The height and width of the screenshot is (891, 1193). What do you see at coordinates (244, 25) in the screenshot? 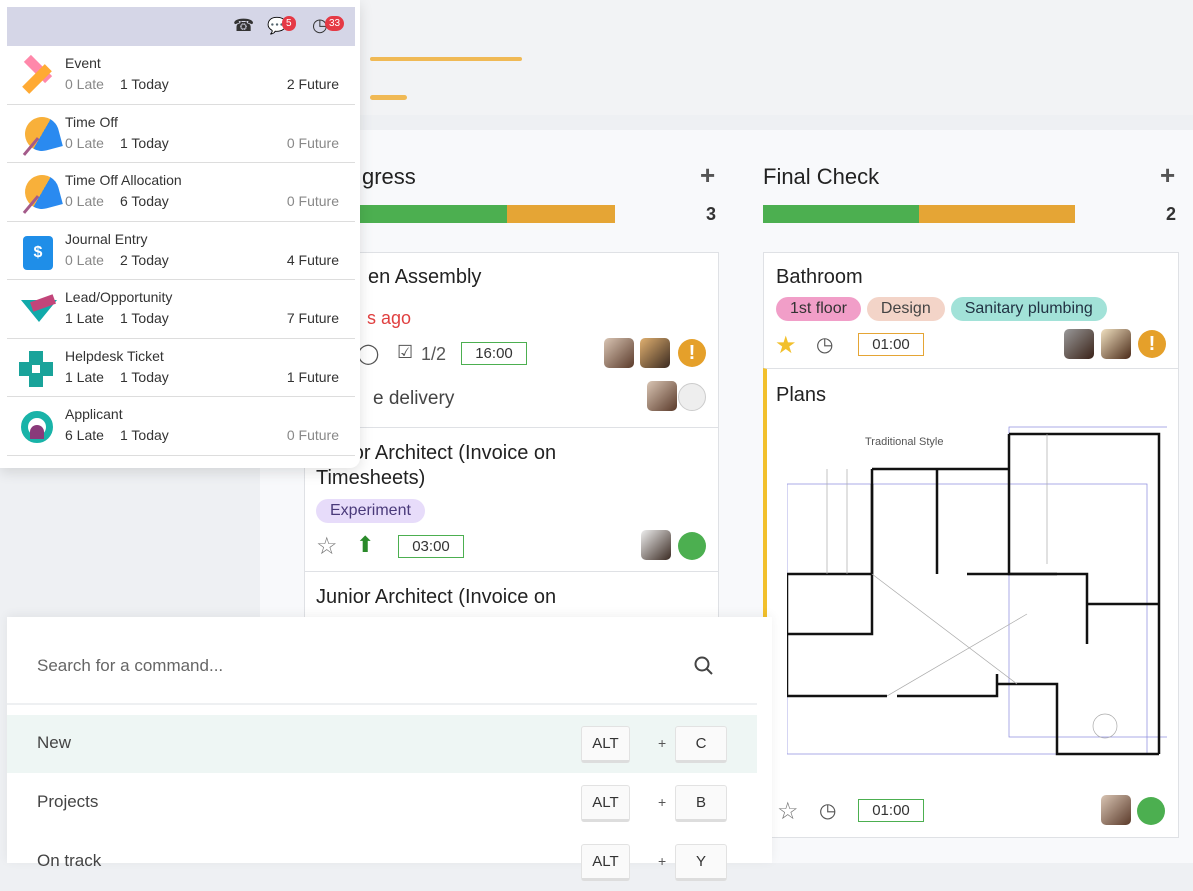
I see `phone-icon: ☎` at bounding box center [244, 25].